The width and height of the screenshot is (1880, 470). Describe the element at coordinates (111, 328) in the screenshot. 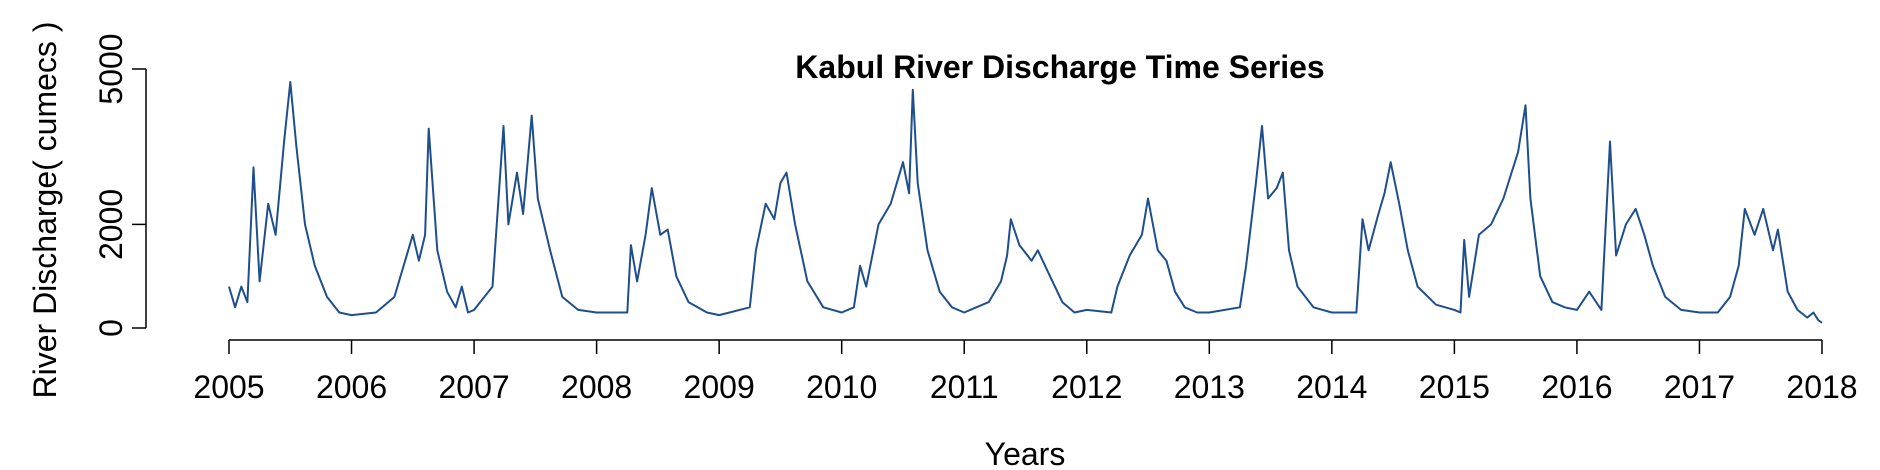

I see `y-tick-label: 0` at that location.